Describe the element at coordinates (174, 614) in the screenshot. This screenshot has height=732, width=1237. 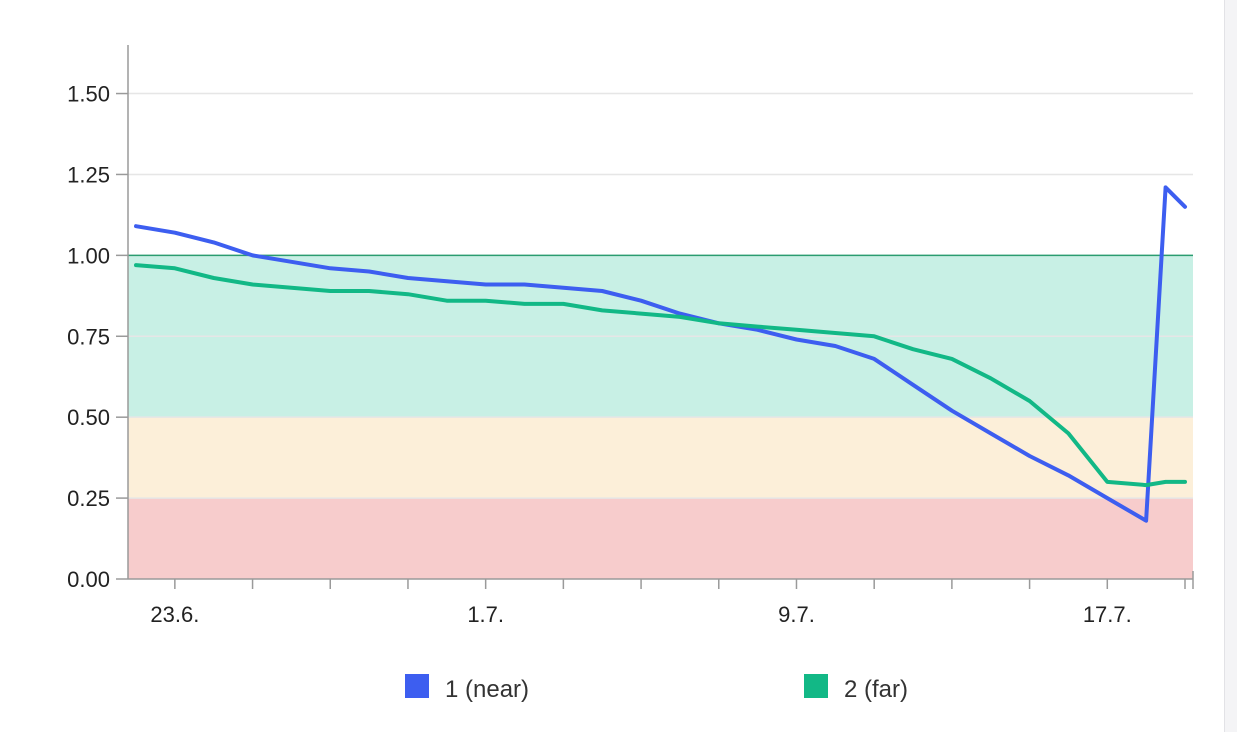
I see `x-tick-label: 23.6.` at that location.